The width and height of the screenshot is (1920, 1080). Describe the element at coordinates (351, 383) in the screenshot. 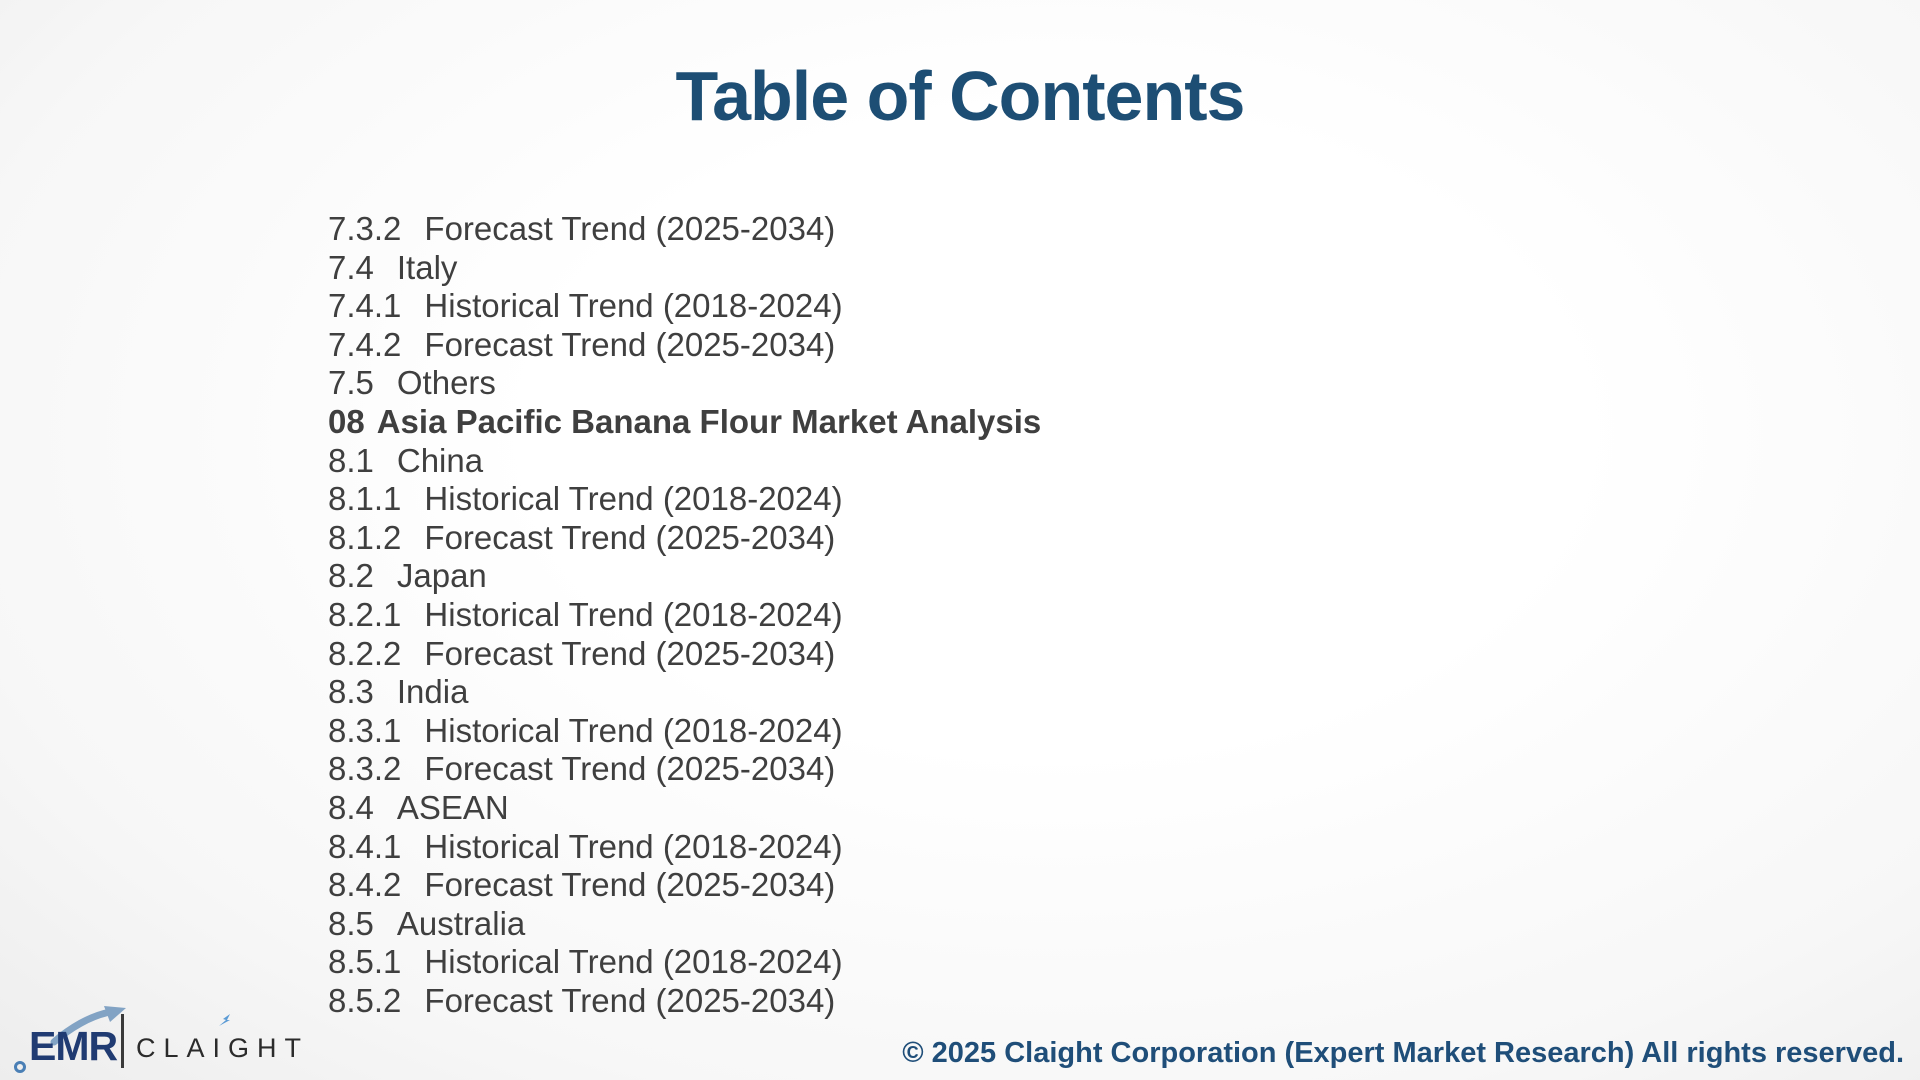

I see `toc-item-number: 7.5` at that location.